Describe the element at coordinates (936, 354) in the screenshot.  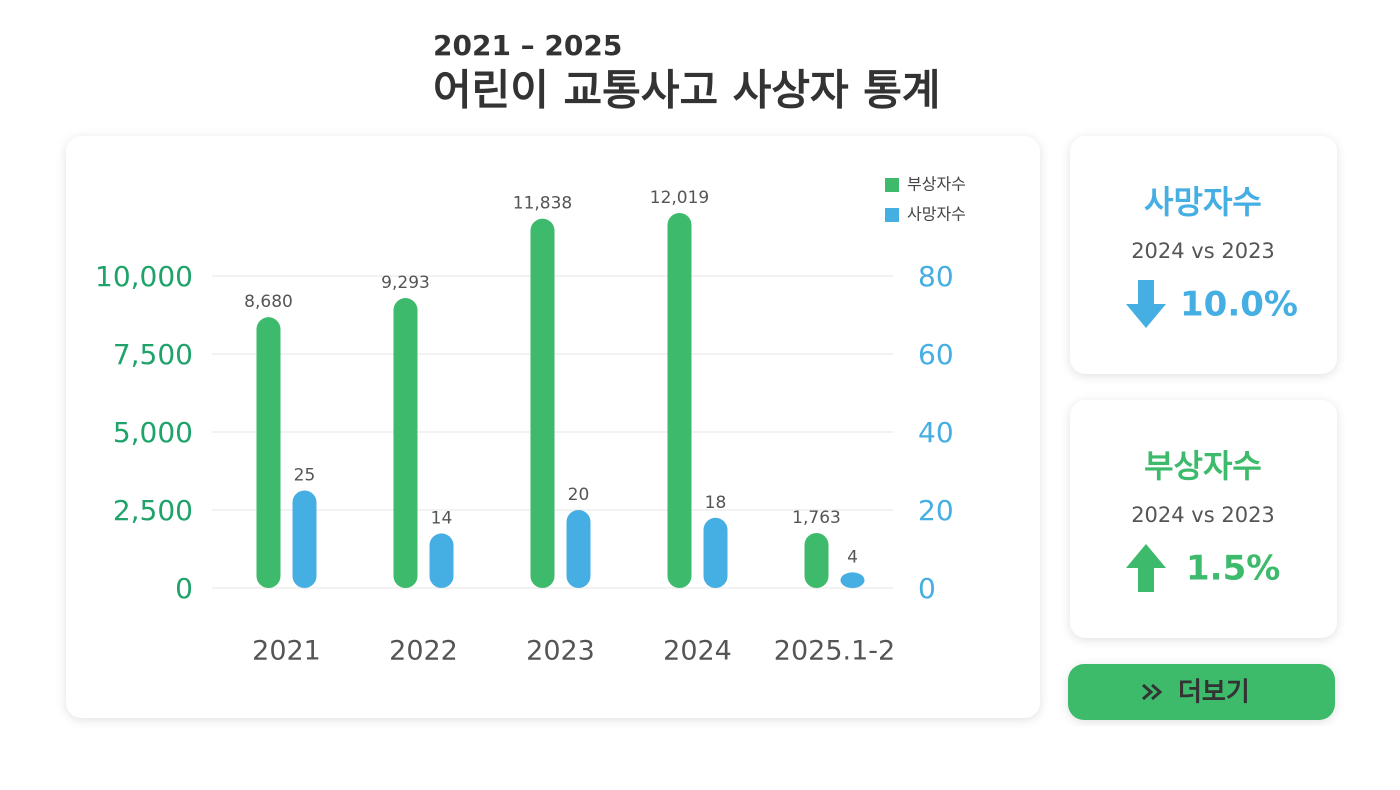
I see `y2-tick-label: 60` at that location.